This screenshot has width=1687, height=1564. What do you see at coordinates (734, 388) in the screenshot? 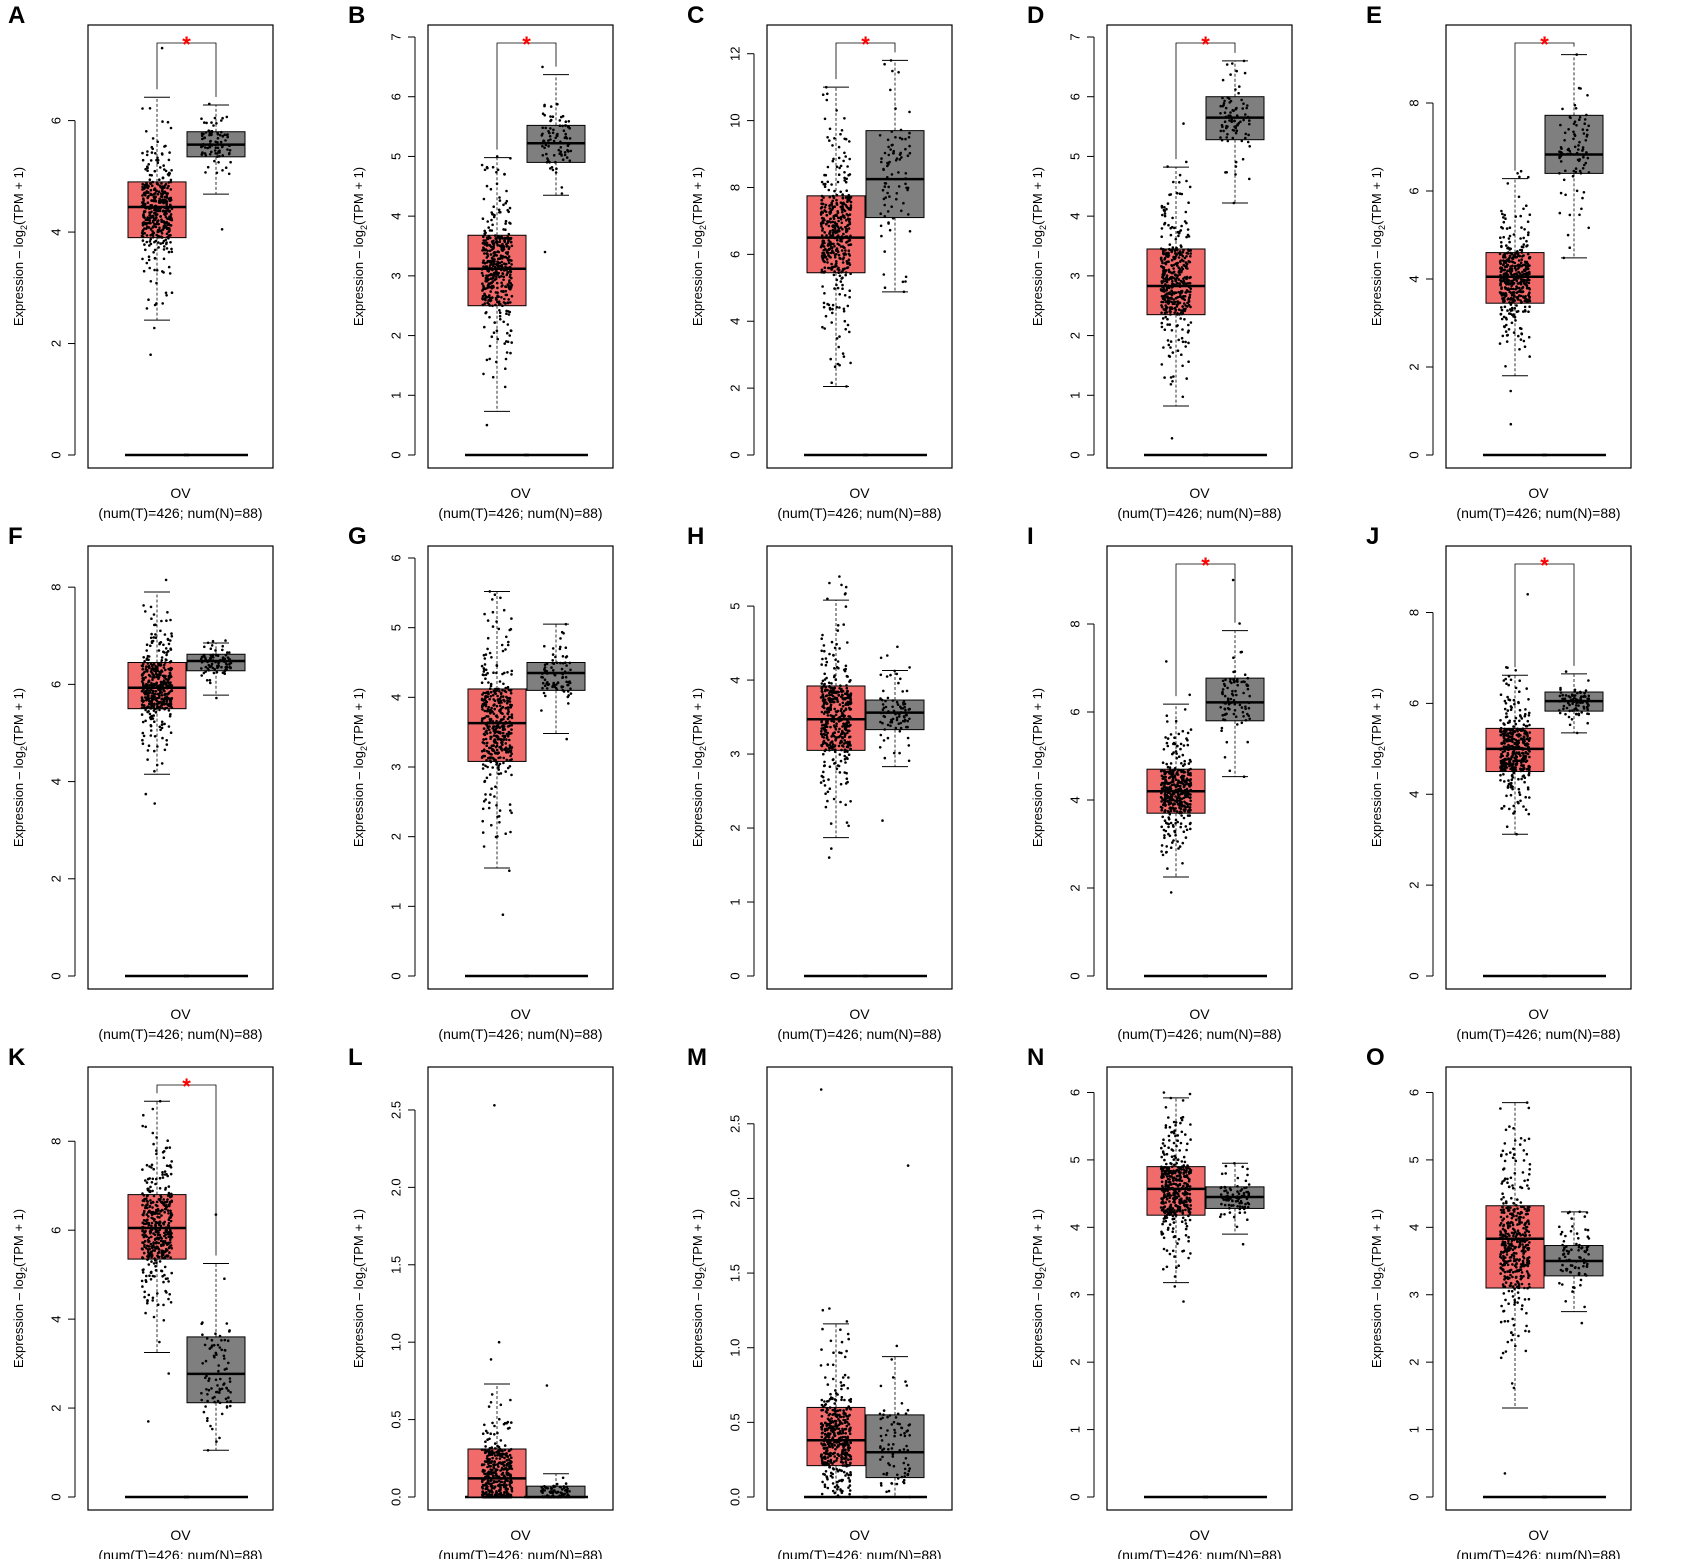
I see `y-tick-label: 2` at bounding box center [734, 388].